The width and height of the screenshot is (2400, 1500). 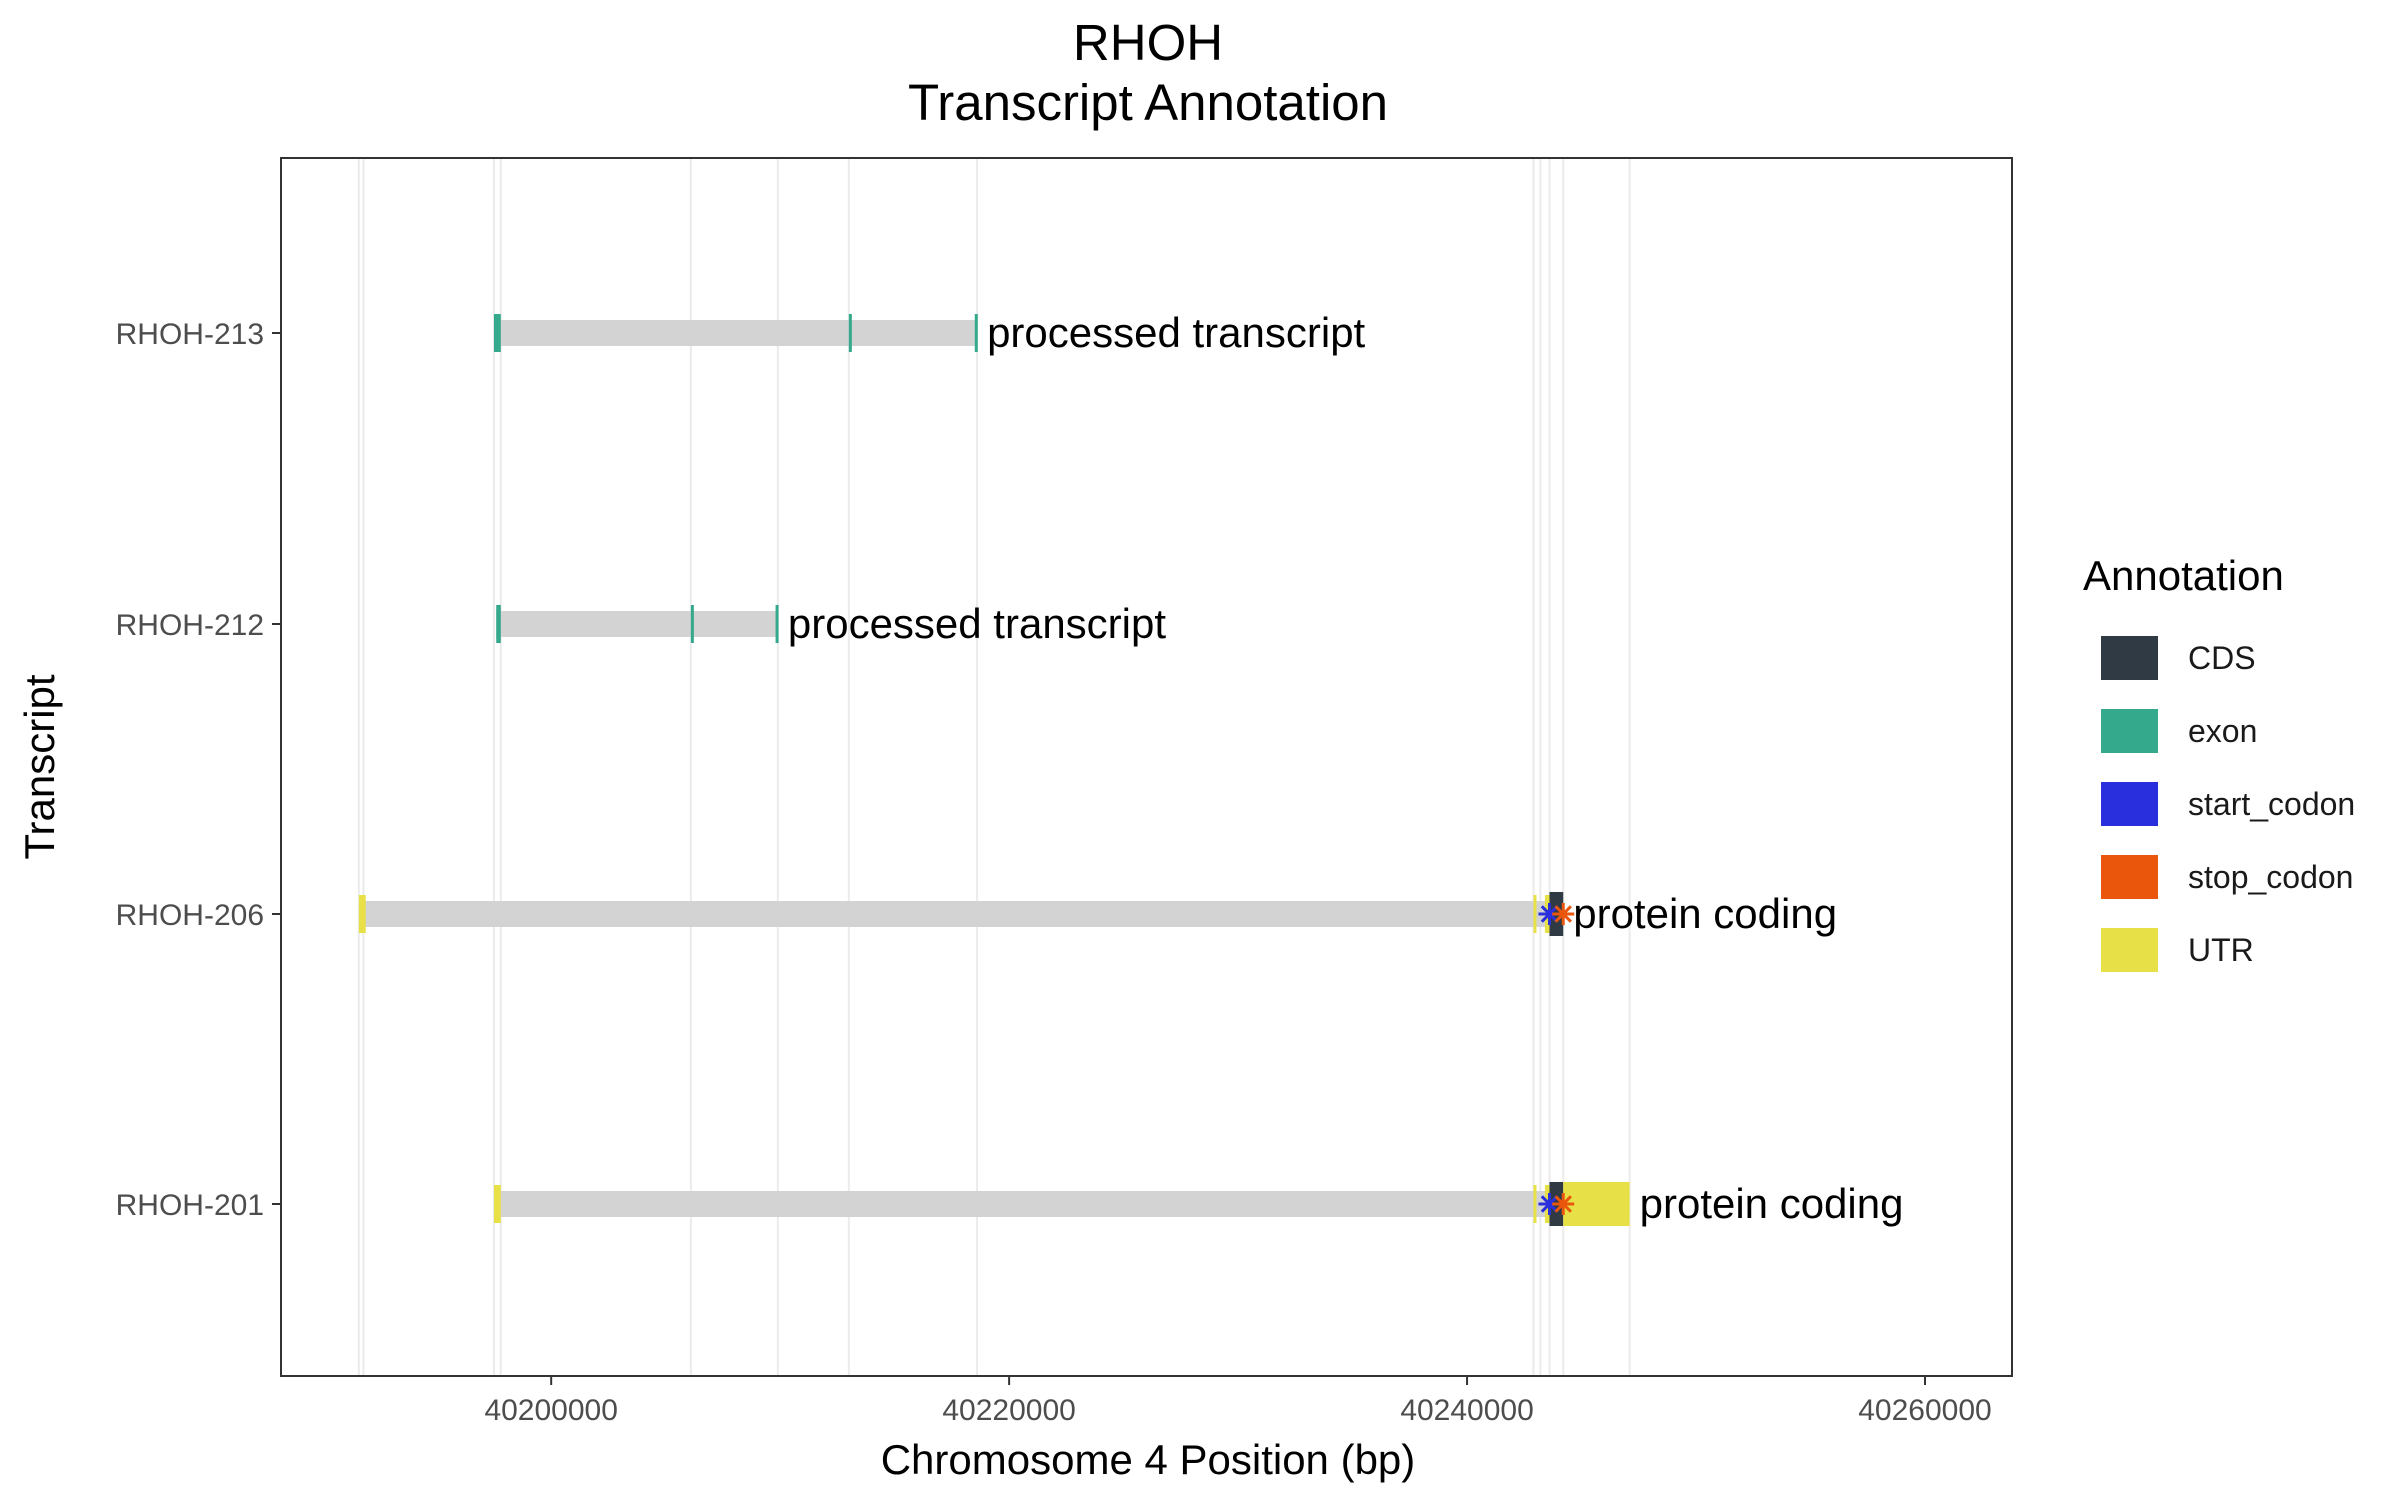 I want to click on legend-label-stop-codon: stop_codon, so click(x=2270, y=877).